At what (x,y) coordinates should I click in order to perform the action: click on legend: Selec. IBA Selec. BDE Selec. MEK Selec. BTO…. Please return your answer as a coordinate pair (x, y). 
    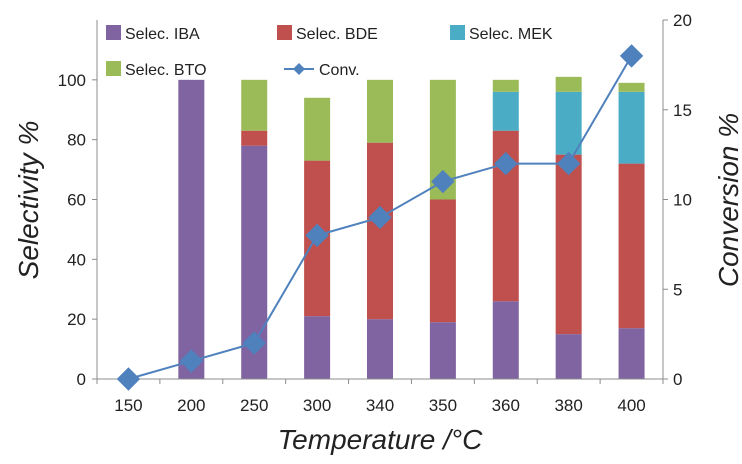
    Looking at the image, I should click on (329, 52).